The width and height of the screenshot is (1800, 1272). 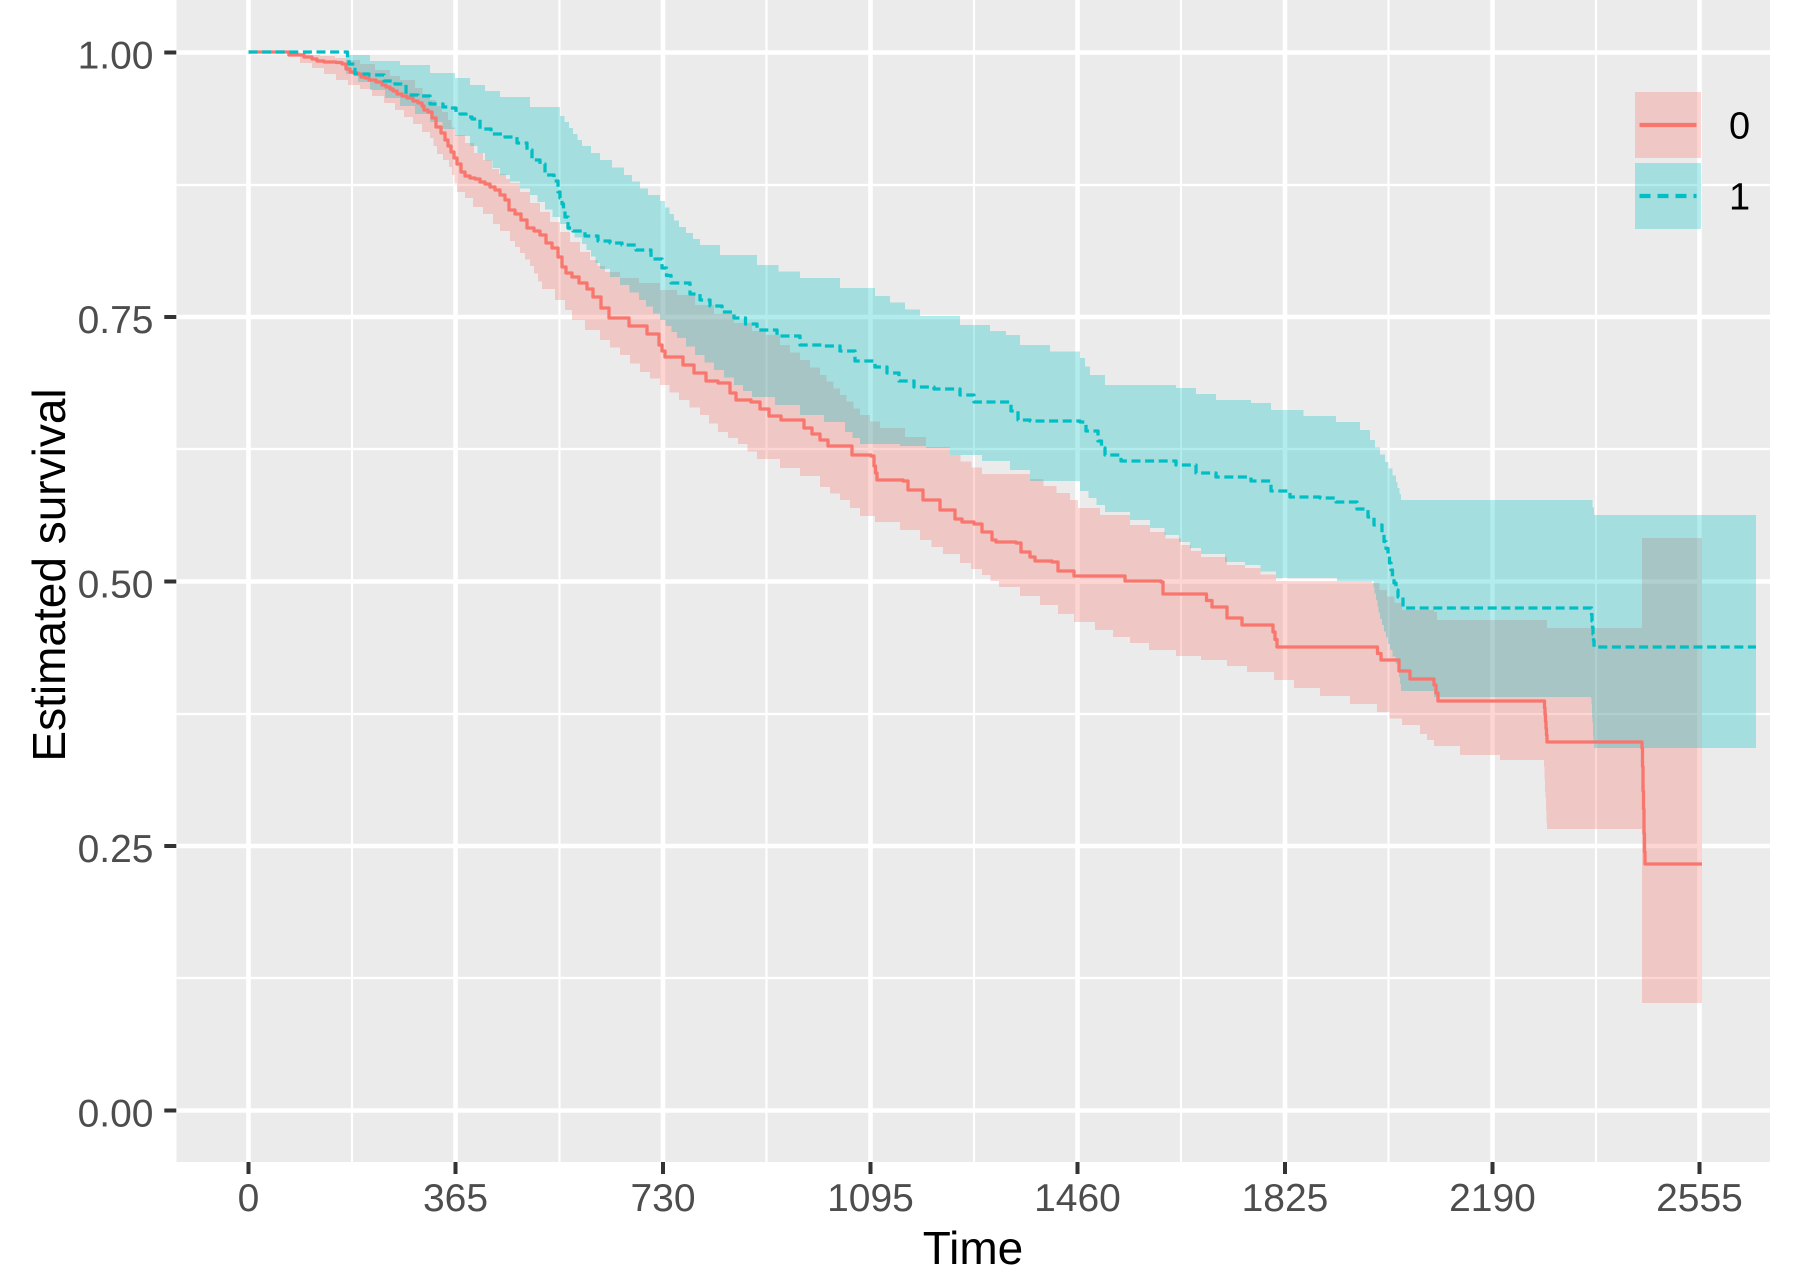 What do you see at coordinates (49, 574) in the screenshot?
I see `svg-text: Estimated survival` at bounding box center [49, 574].